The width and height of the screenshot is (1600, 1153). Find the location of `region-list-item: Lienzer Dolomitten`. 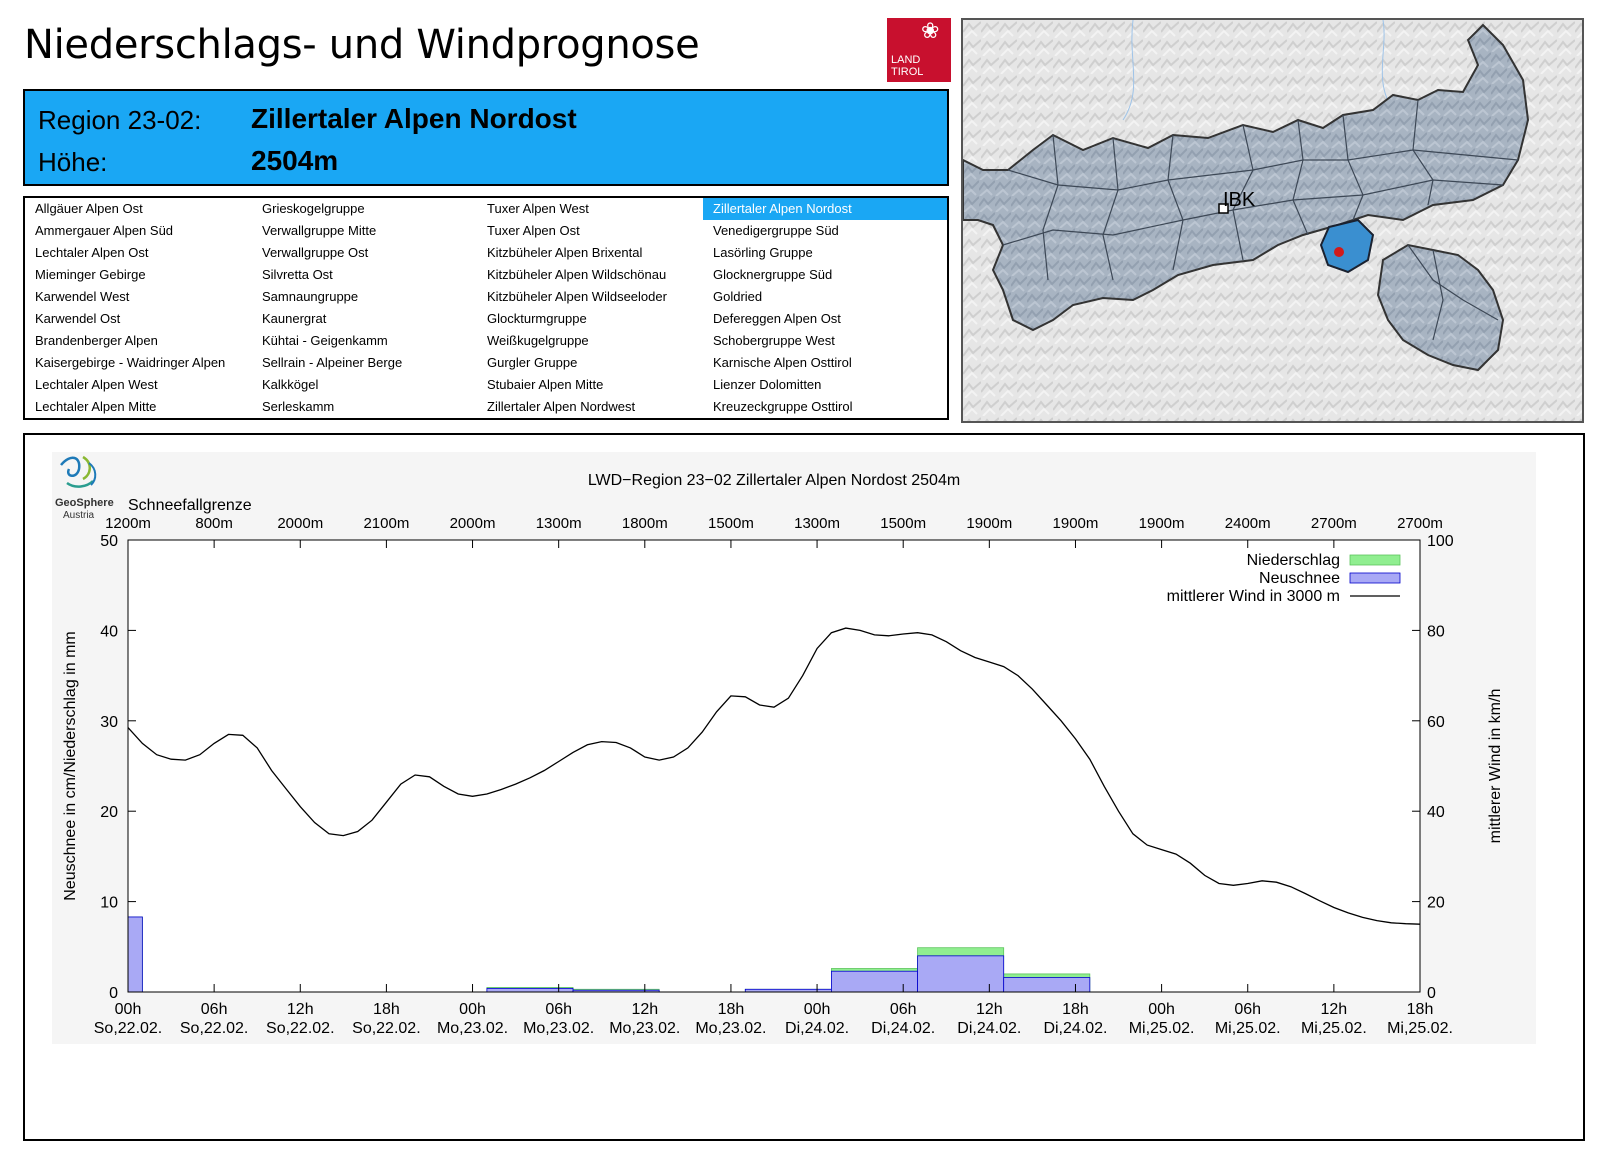

region-list-item: Lienzer Dolomitten is located at coordinates (767, 384).